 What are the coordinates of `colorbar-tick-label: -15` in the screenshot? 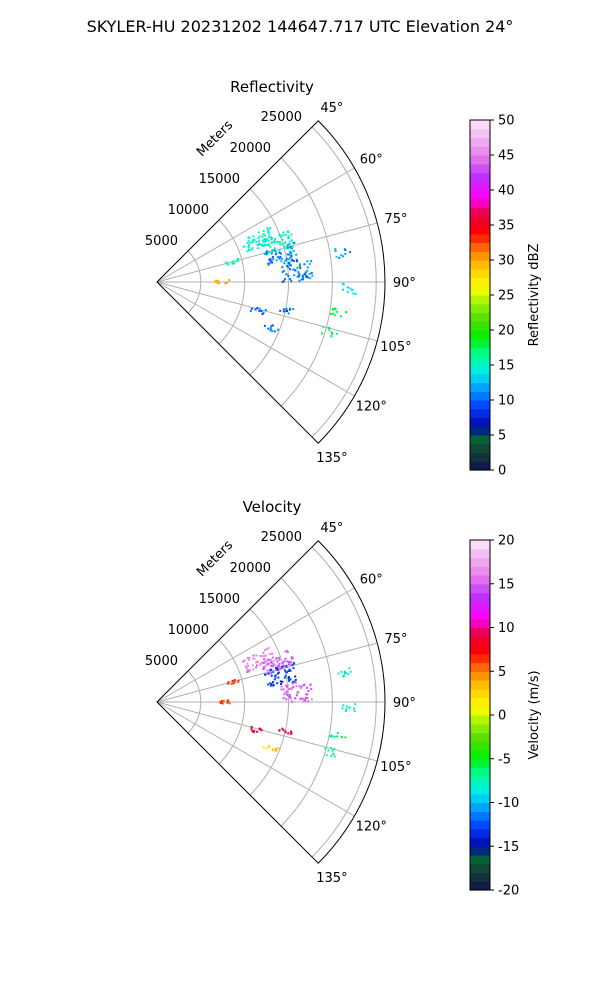 It's located at (508, 847).